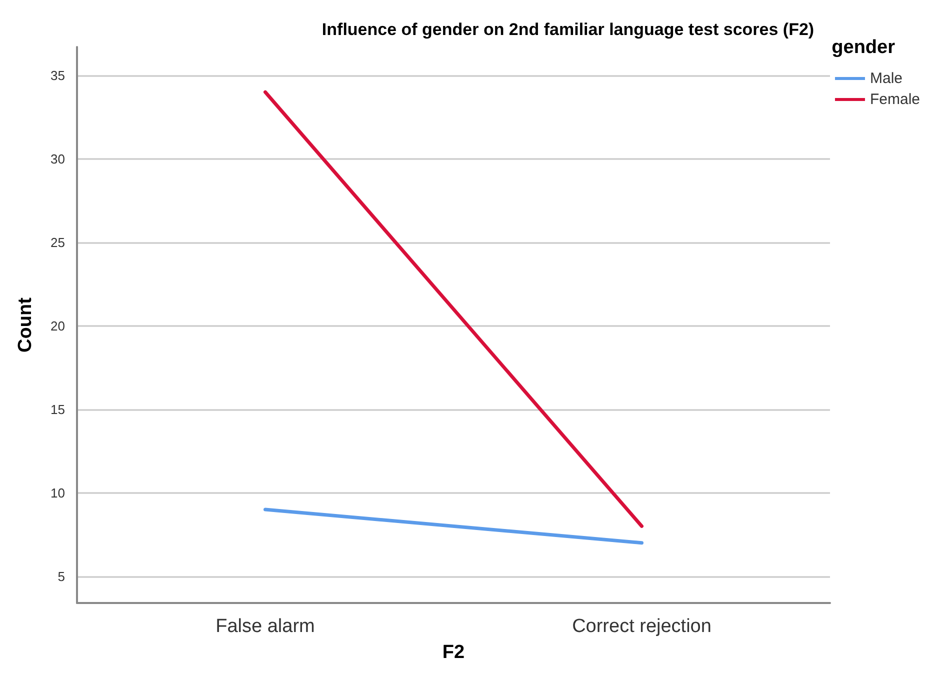  What do you see at coordinates (57, 242) in the screenshot?
I see `y-tick-label: 25` at bounding box center [57, 242].